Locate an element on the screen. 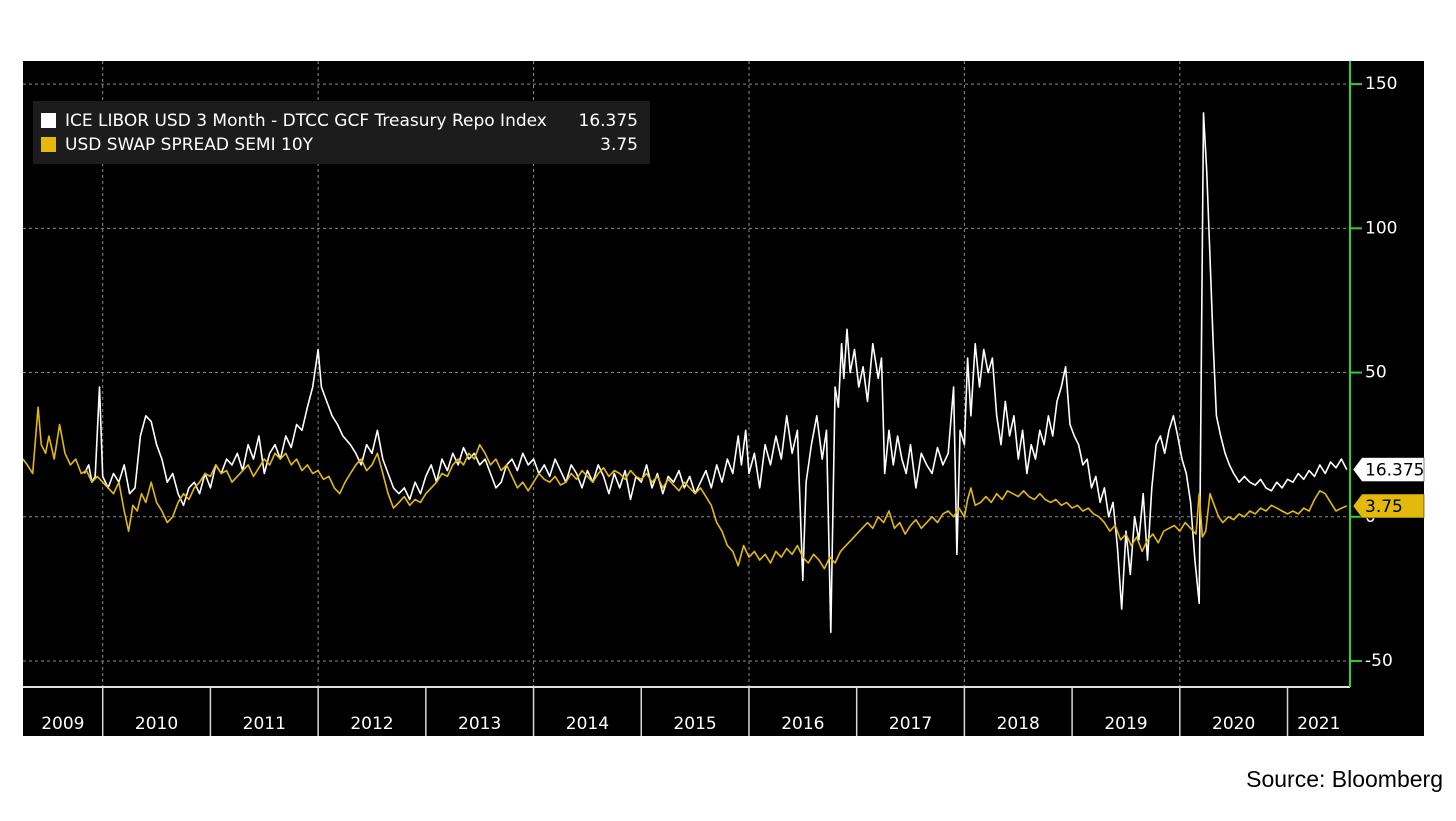 This screenshot has height=821, width=1456. legend-label: USD SWAP SPREAD SEMI 10Y is located at coordinates (189, 145).